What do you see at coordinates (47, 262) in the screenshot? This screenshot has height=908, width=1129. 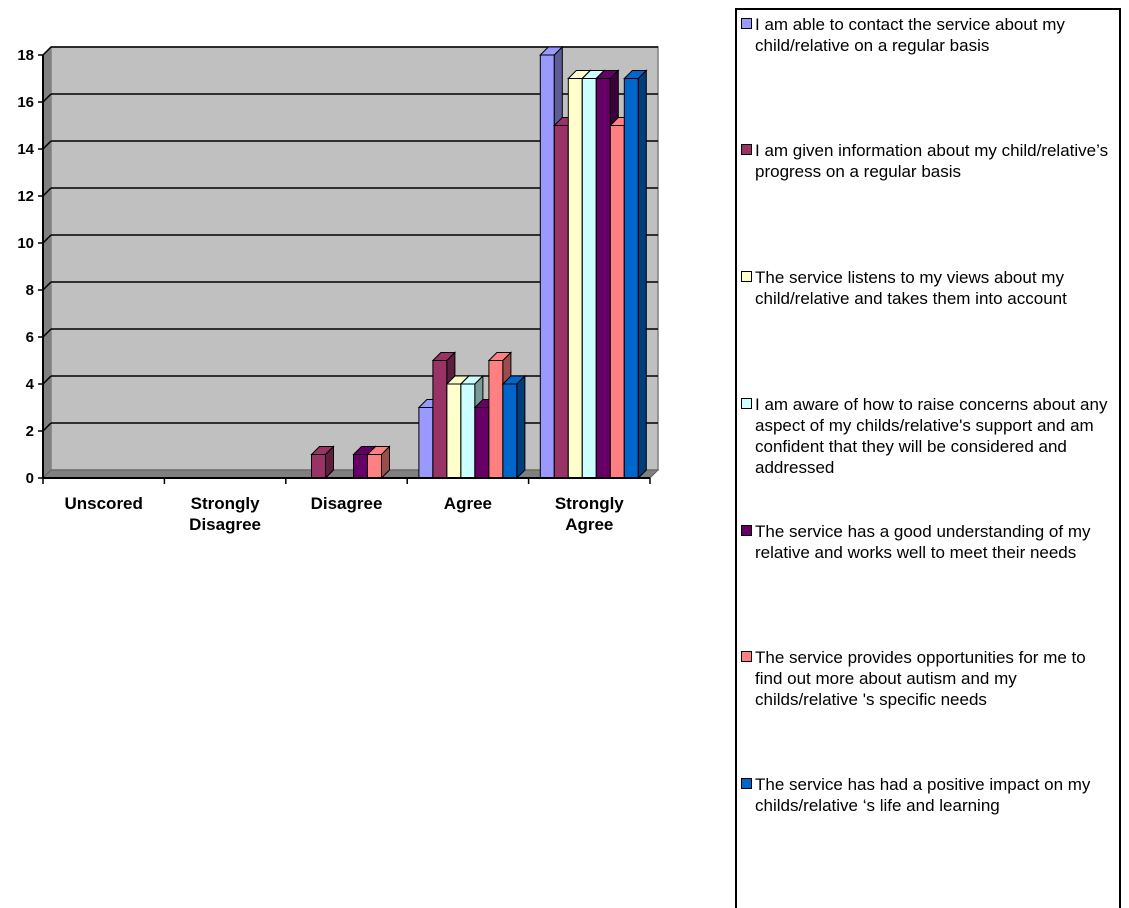 I see `plot-side-wall` at bounding box center [47, 262].